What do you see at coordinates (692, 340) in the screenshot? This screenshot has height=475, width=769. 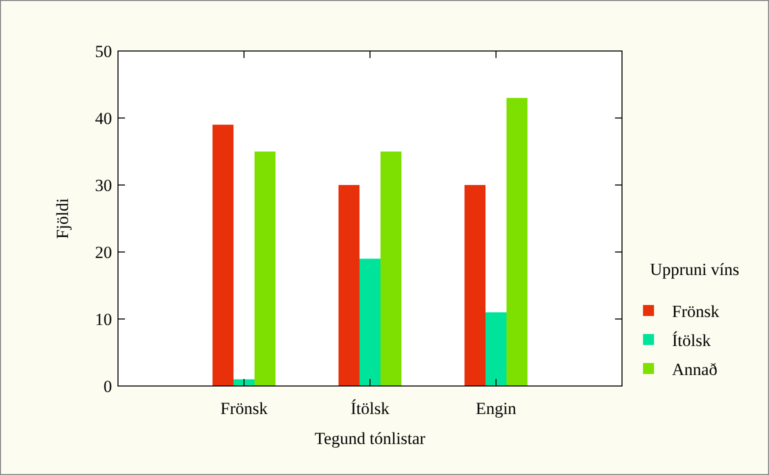 I see `legend-label: Ítölsk` at bounding box center [692, 340].